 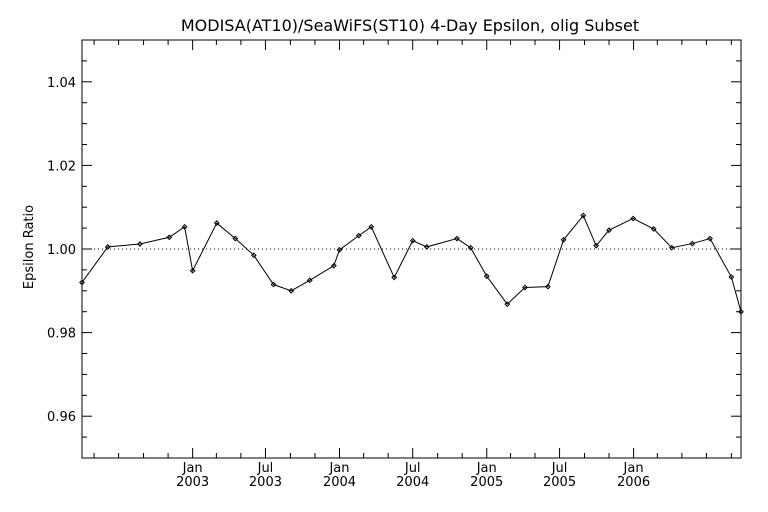 What do you see at coordinates (61, 166) in the screenshot?
I see `y-tick-label: 1.02` at bounding box center [61, 166].